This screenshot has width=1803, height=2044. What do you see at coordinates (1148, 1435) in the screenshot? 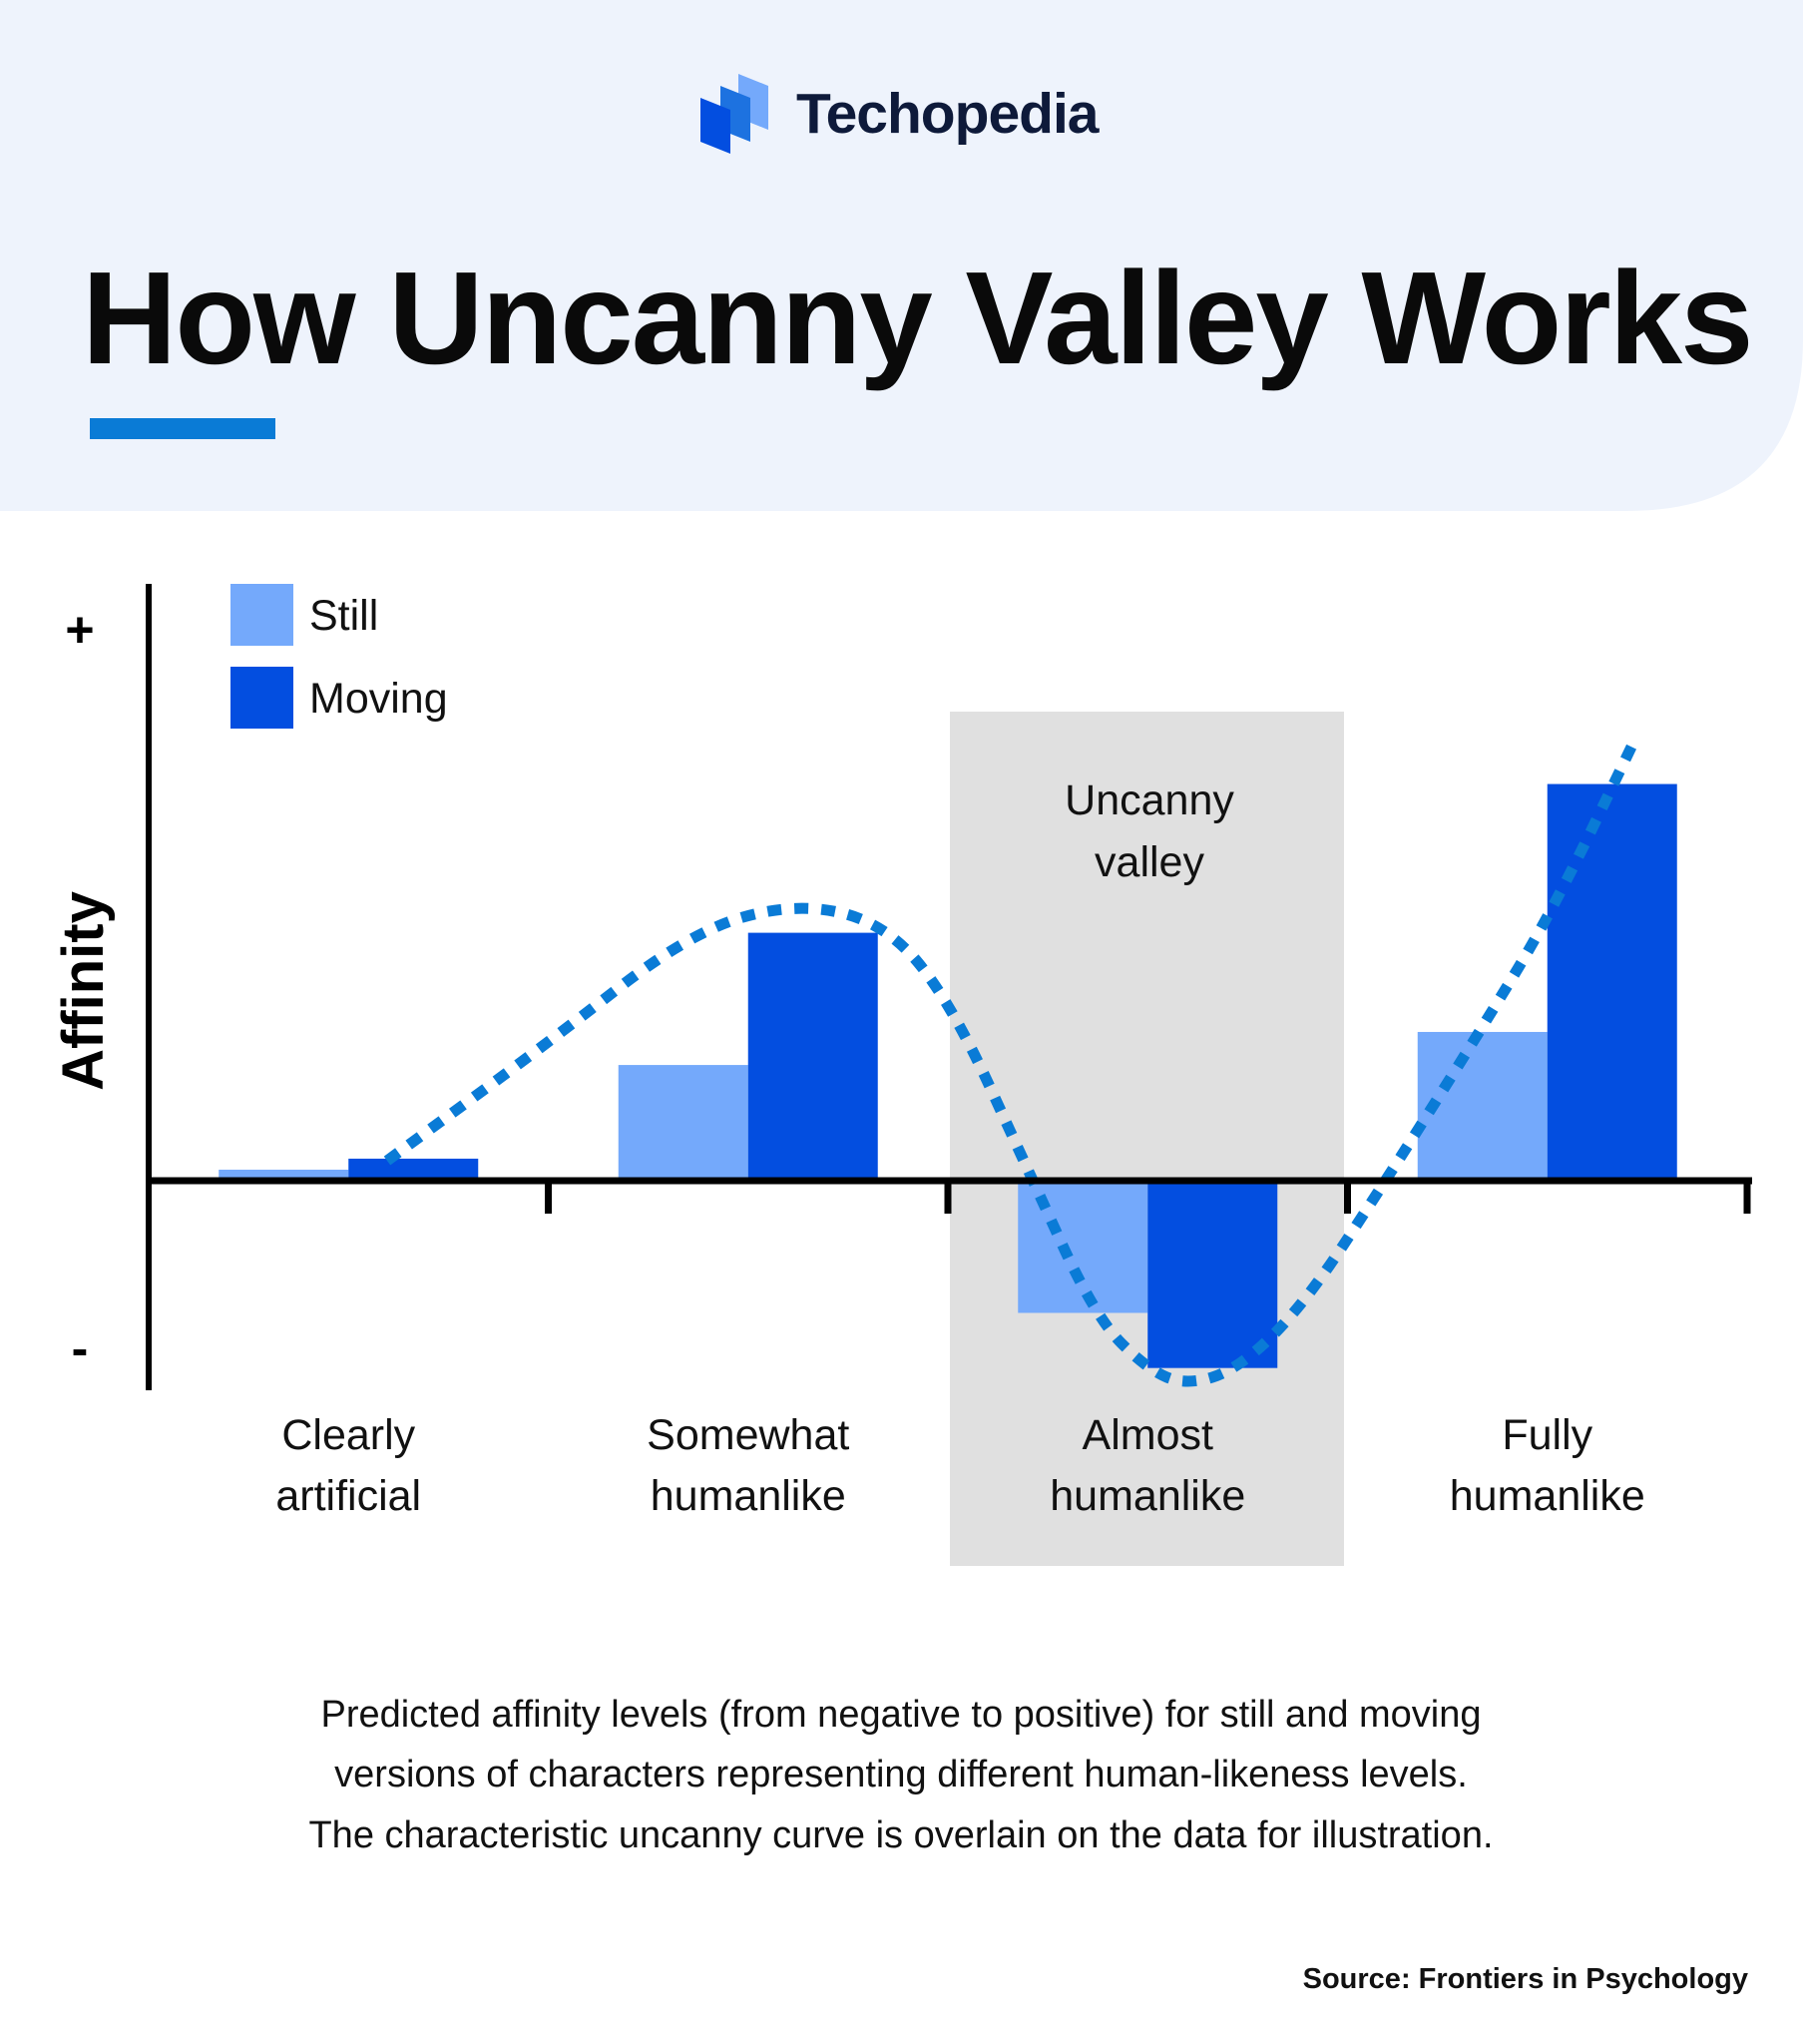
I see `category-label: Almost` at bounding box center [1148, 1435].